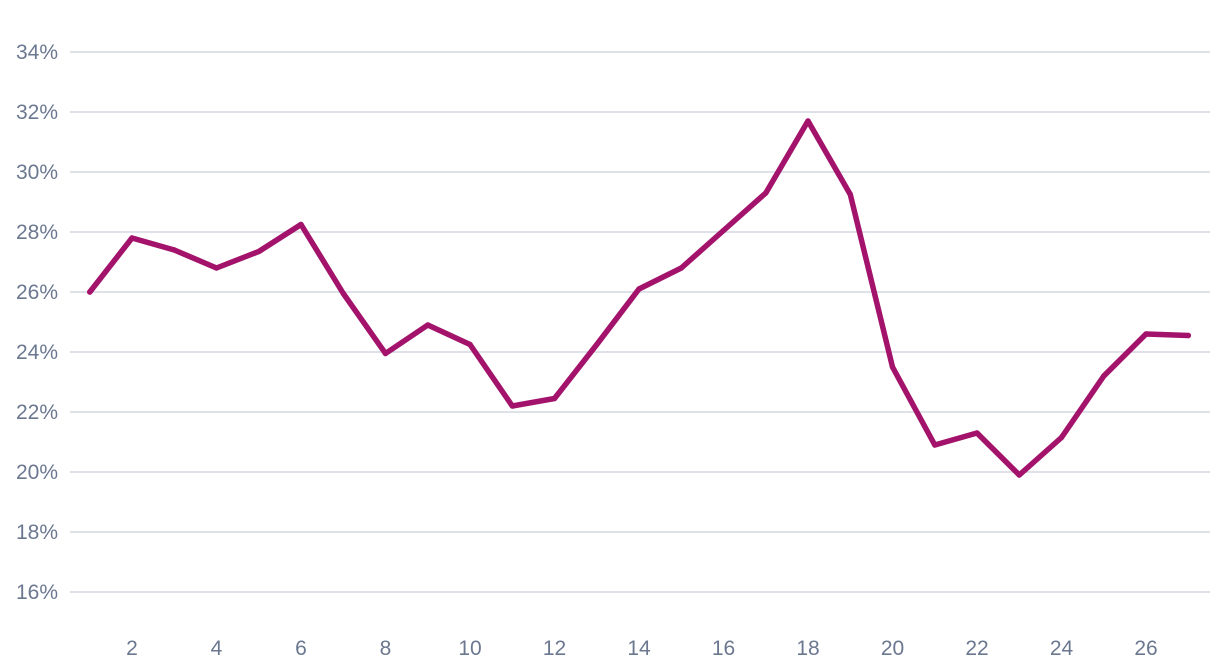  Describe the element at coordinates (37, 352) in the screenshot. I see `y-tick-label: 24%` at that location.